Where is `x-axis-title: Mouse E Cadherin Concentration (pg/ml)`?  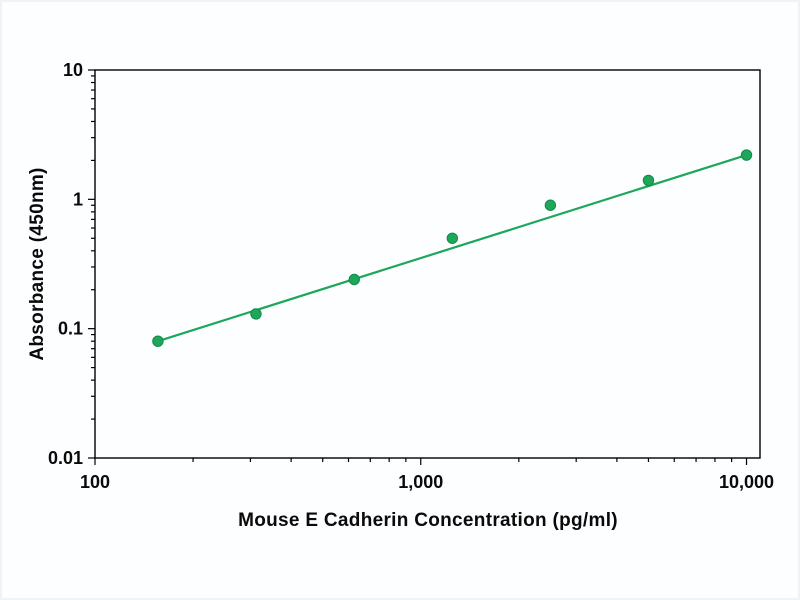 x-axis-title: Mouse E Cadherin Concentration (pg/ml) is located at coordinates (428, 520).